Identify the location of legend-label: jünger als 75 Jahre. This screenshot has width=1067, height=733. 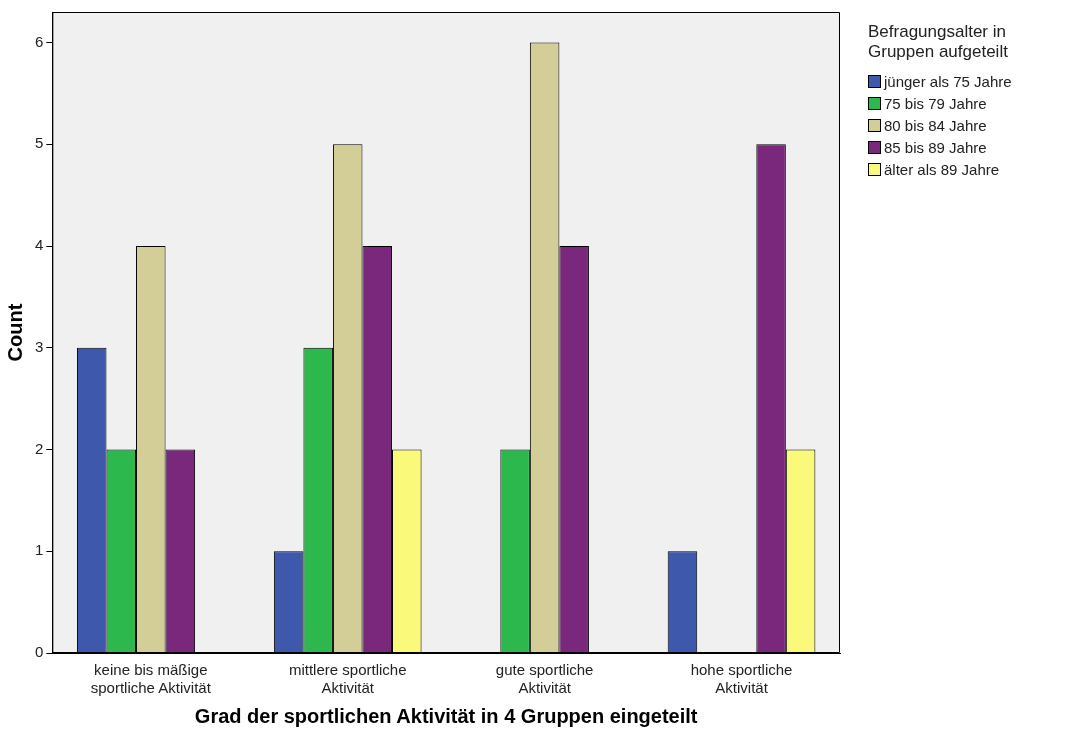
(948, 81).